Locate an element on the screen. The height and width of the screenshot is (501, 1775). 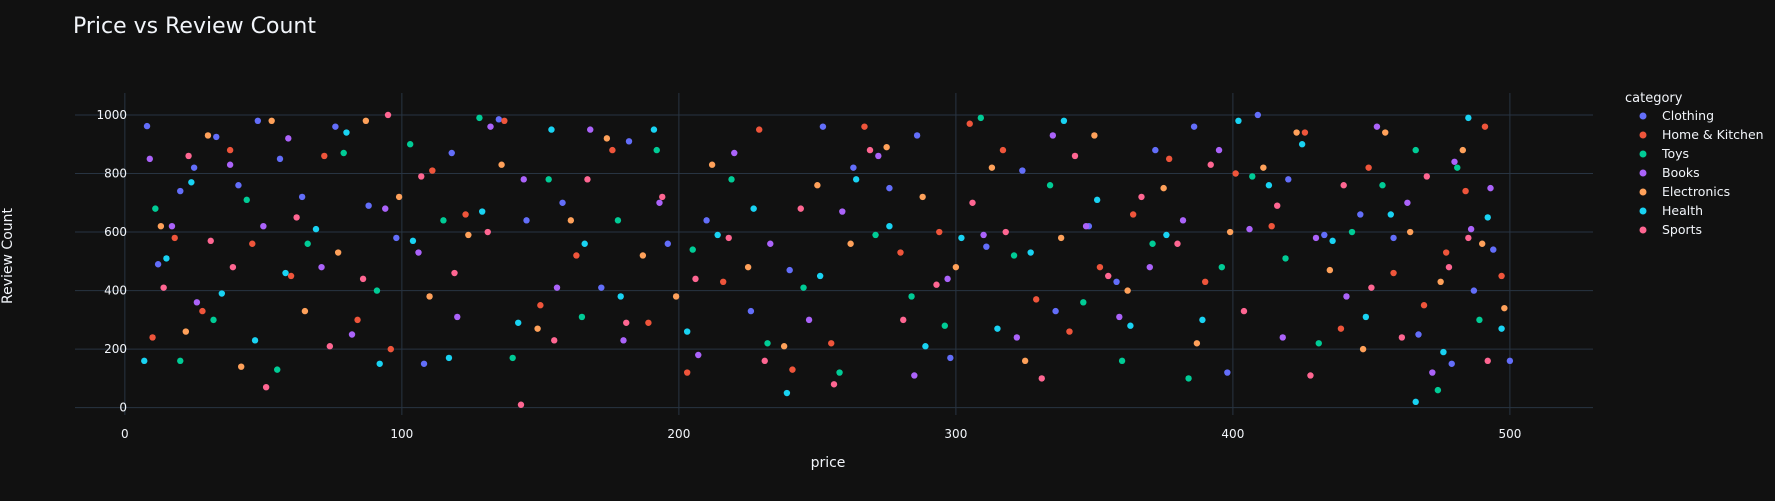
y-tick-label: 800 is located at coordinates (115, 174).